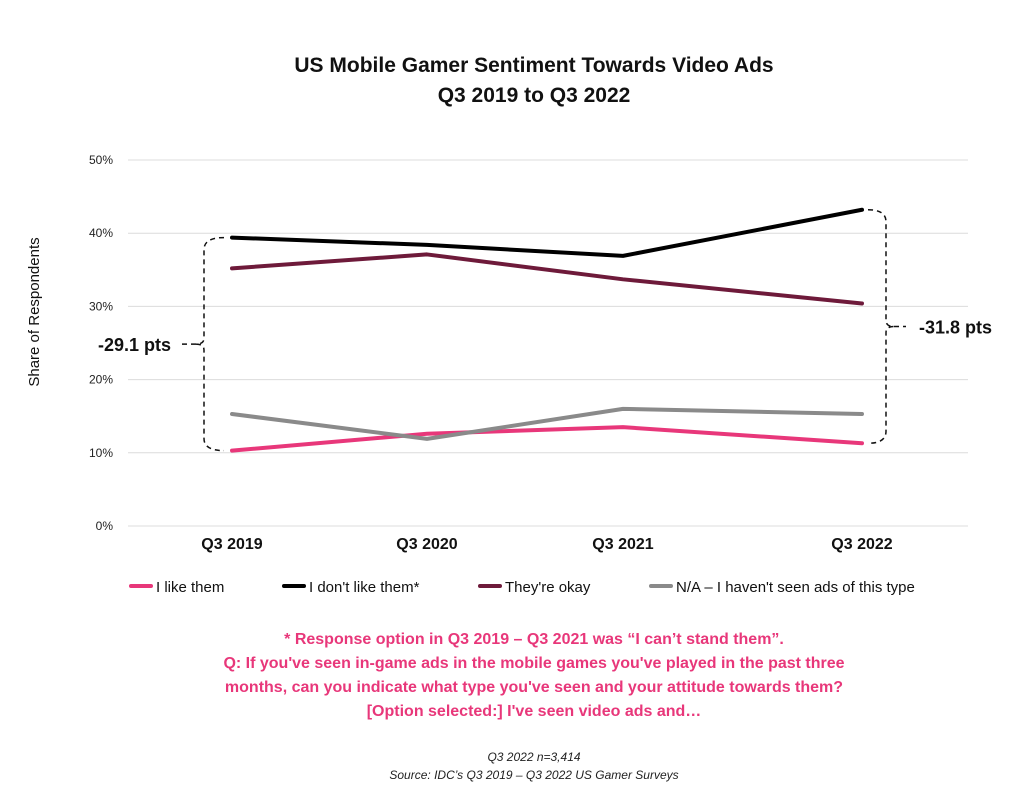 The width and height of the screenshot is (1024, 805). I want to click on y-tick-label: 20%, so click(101, 380).